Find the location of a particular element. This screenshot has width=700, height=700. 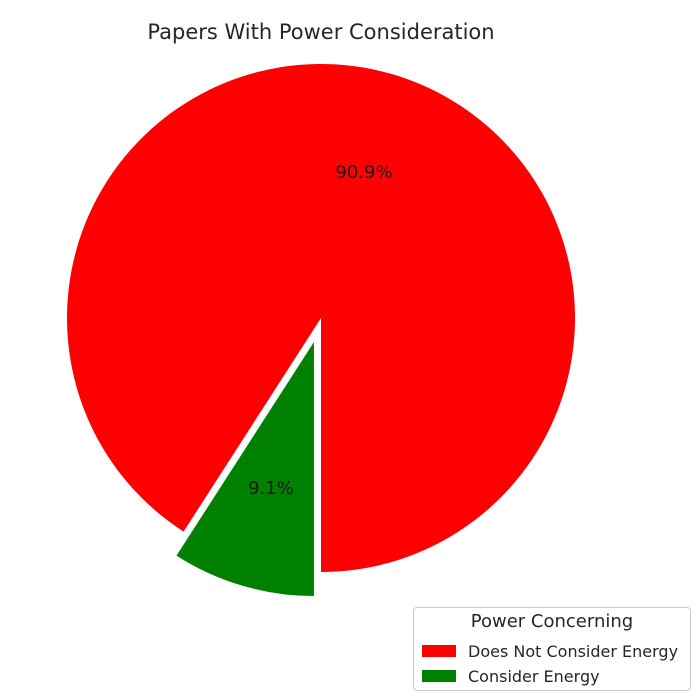

legend-title: Power Concerning is located at coordinates (552, 621).